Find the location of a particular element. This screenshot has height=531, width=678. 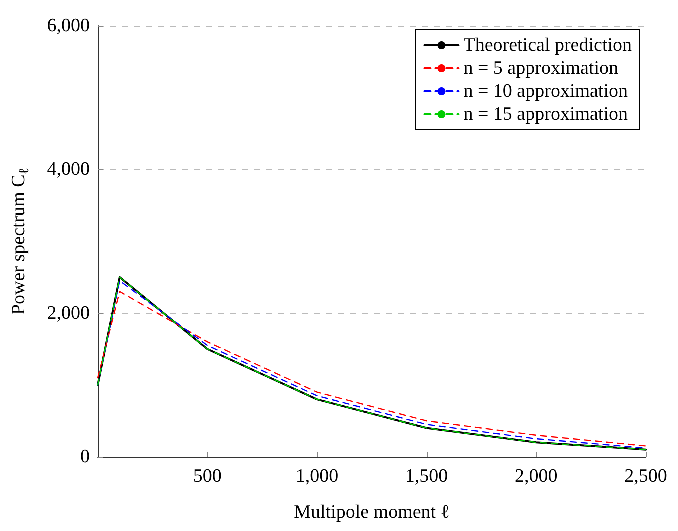

x-axis-title: Multipole moment ℓ is located at coordinates (372, 512).